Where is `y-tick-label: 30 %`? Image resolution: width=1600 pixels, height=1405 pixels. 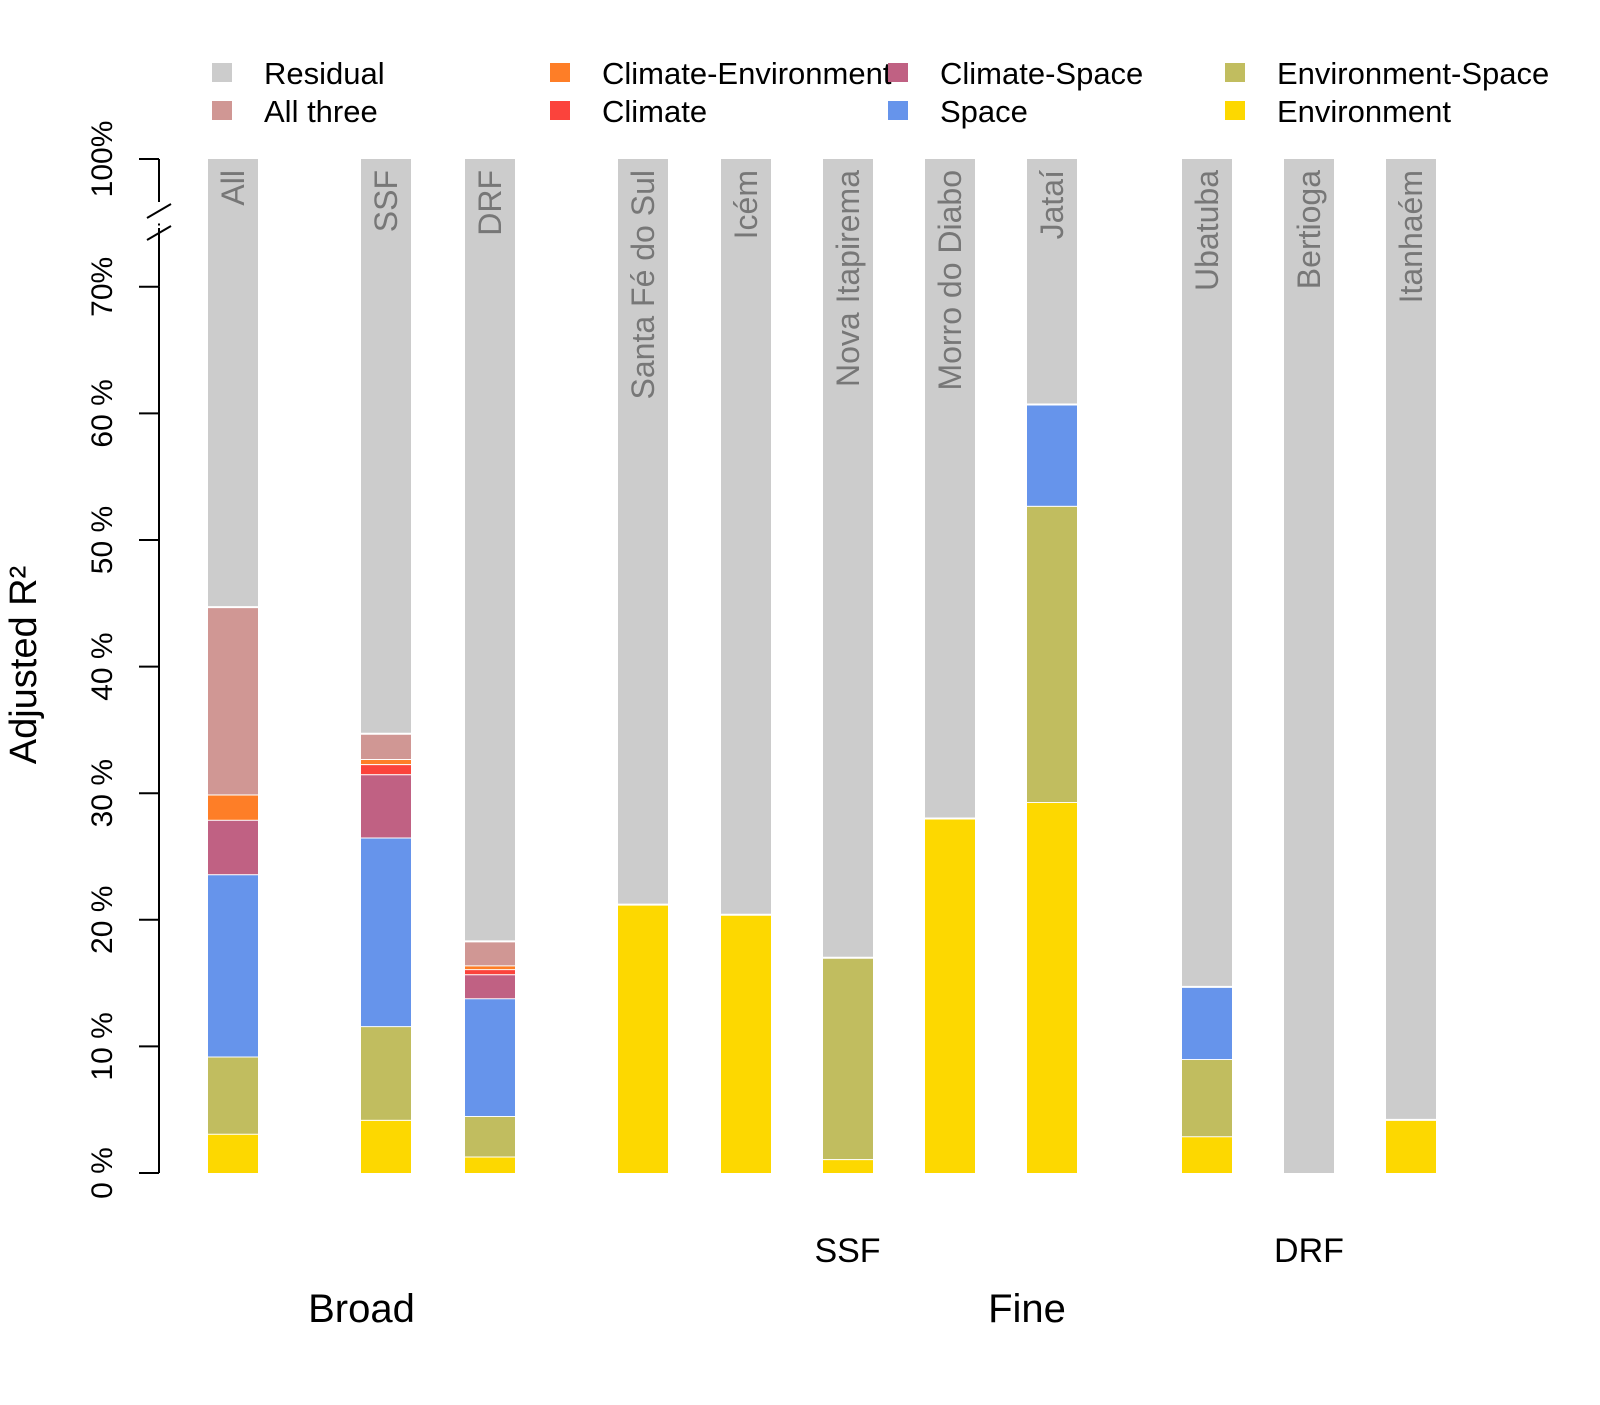 y-tick-label: 30 % is located at coordinates (102, 793).